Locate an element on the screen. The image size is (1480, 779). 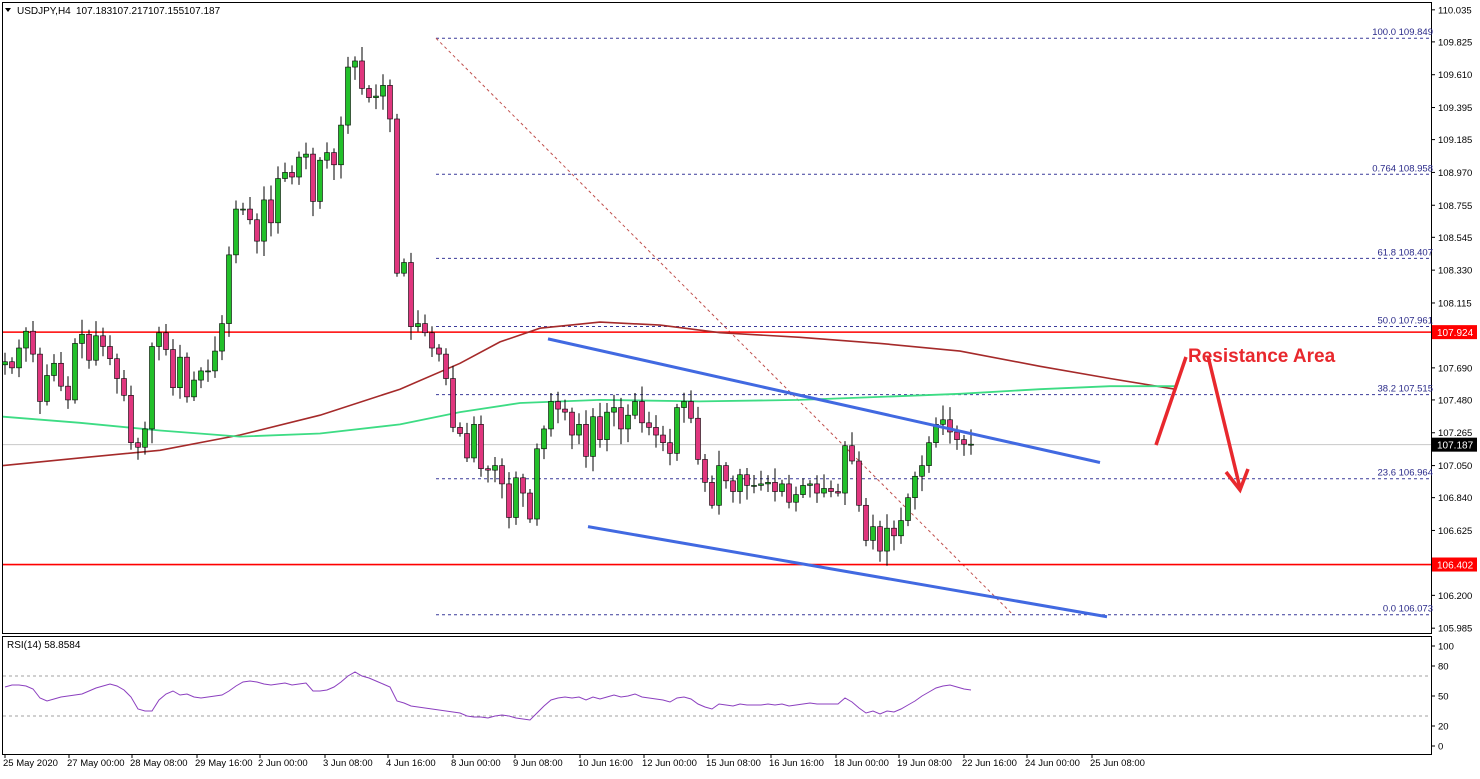
triangle-down-icon is located at coordinates (8, 10).